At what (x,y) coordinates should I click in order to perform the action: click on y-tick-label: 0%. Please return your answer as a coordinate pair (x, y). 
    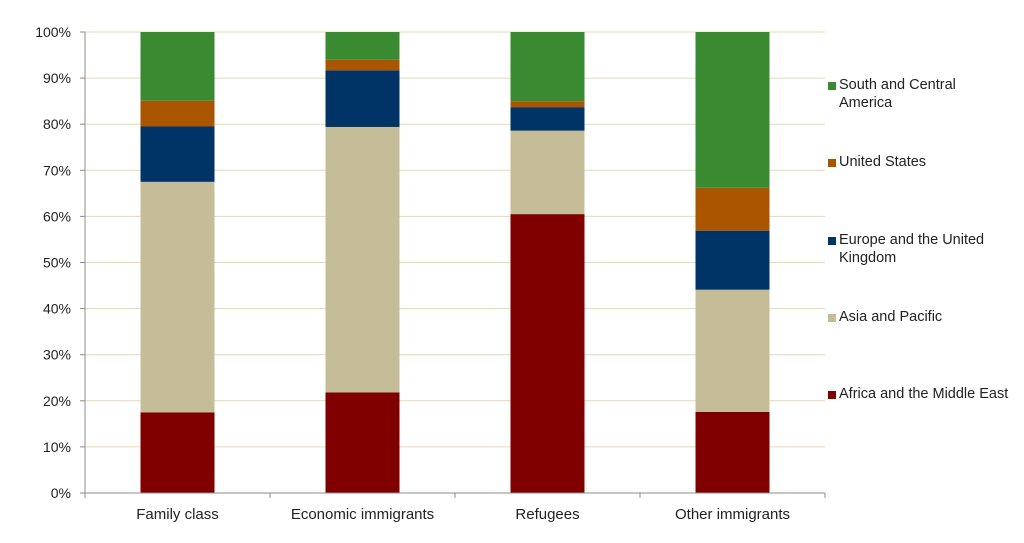
    Looking at the image, I should click on (61, 493).